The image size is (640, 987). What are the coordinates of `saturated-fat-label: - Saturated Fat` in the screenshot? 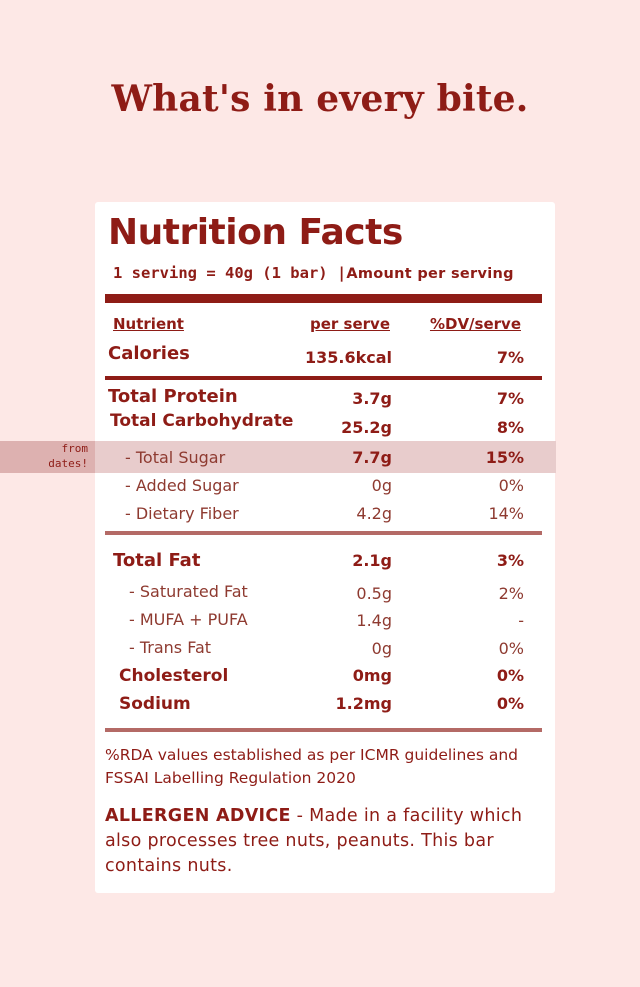 It's located at (188, 591).